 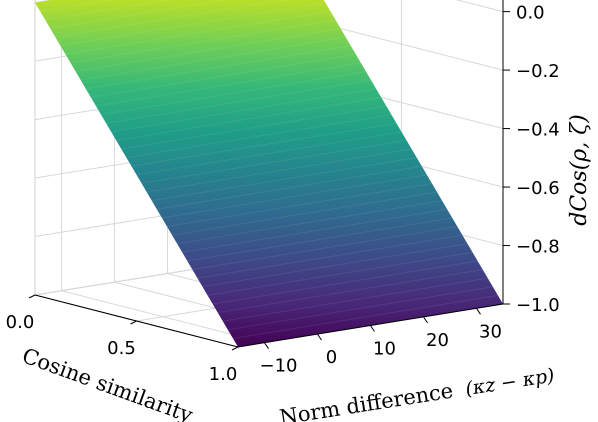 What do you see at coordinates (366, 400) in the screenshot?
I see `y-axis-label-text: Norm difference` at bounding box center [366, 400].